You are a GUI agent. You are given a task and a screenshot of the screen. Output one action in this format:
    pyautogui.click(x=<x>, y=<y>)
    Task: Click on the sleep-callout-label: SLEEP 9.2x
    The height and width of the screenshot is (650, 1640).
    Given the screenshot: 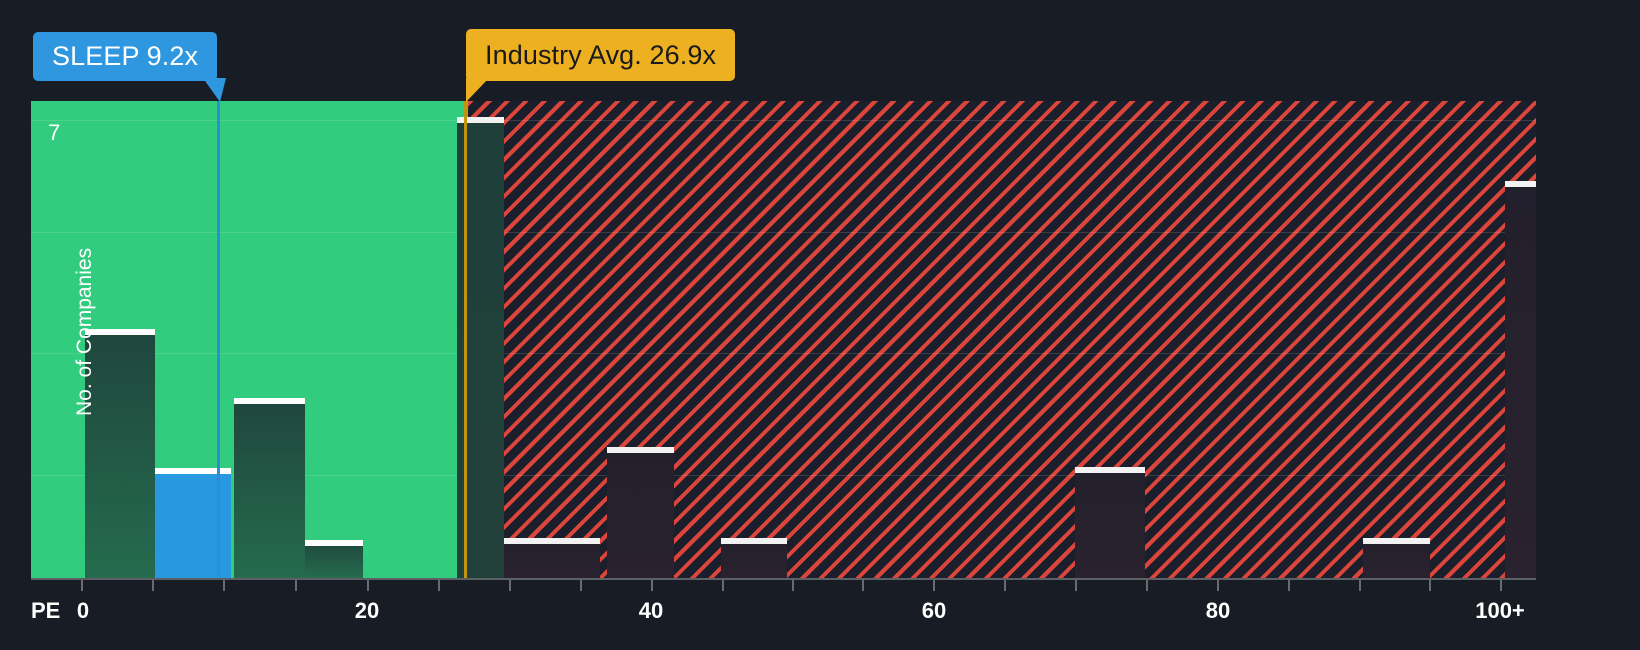 What is the action you would take?
    pyautogui.click(x=125, y=56)
    